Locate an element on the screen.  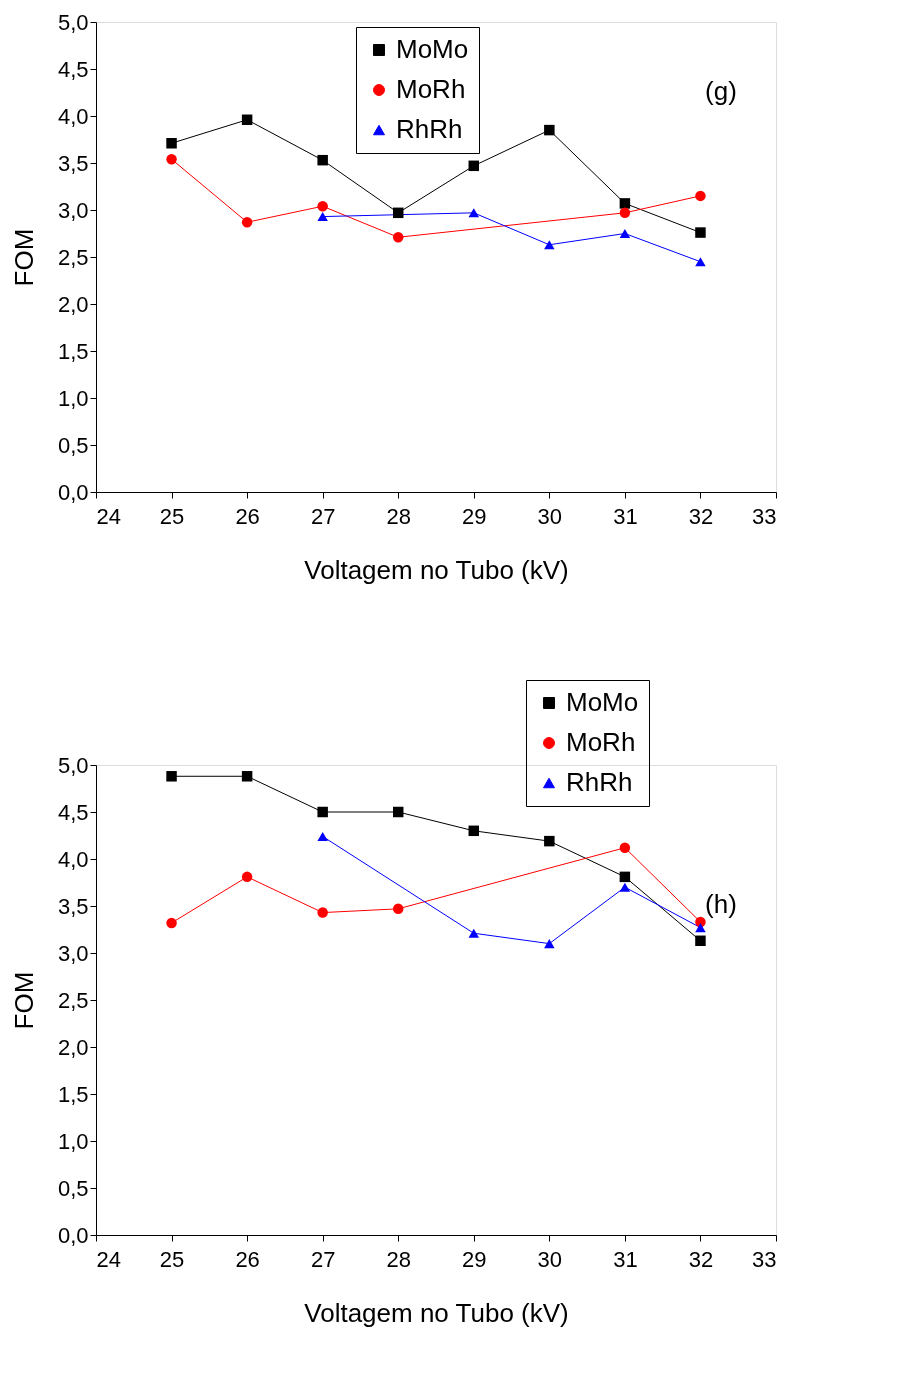
annotation: (h) is located at coordinates (721, 904).